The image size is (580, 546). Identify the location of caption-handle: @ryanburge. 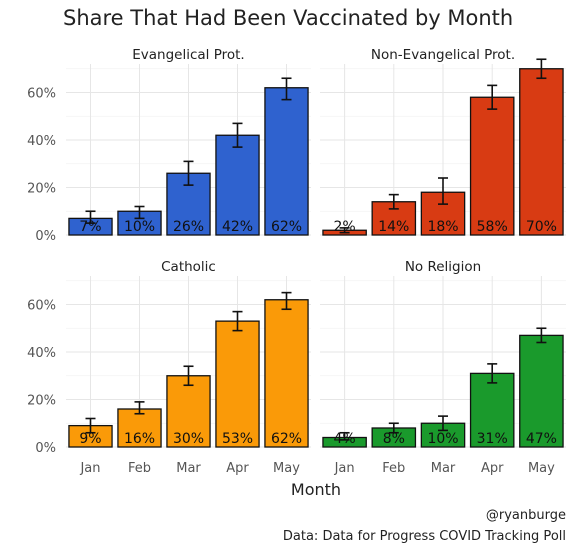
(526, 515).